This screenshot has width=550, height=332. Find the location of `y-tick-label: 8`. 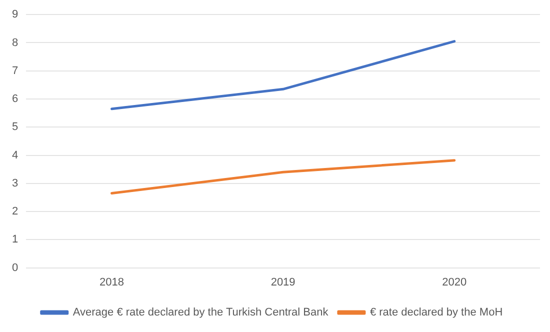

y-tick-label: 8 is located at coordinates (15, 42).